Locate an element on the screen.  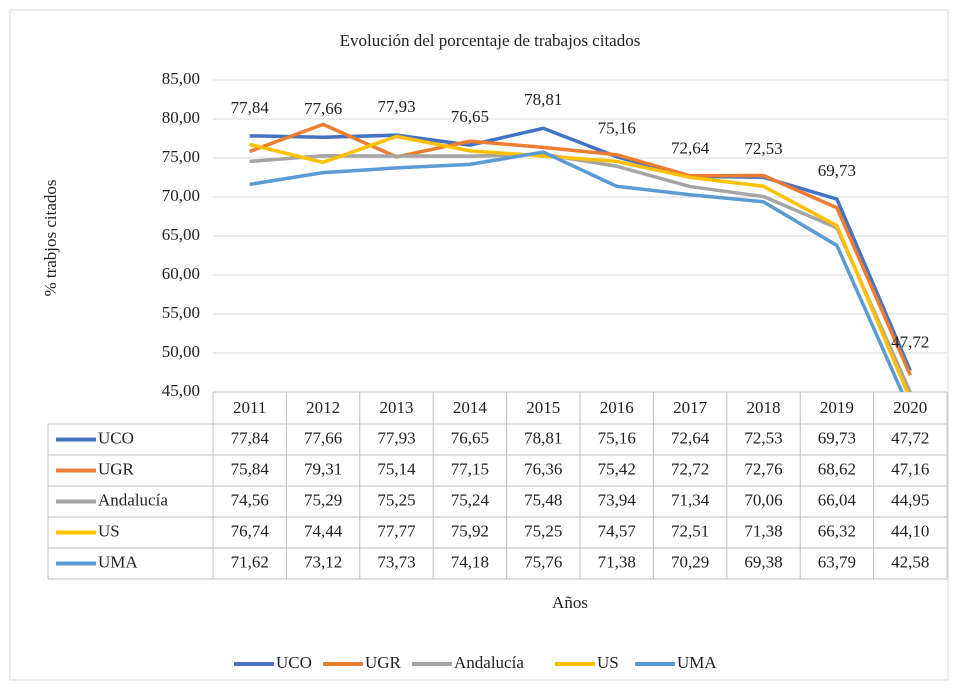
table-cell: 69,73 is located at coordinates (837, 437).